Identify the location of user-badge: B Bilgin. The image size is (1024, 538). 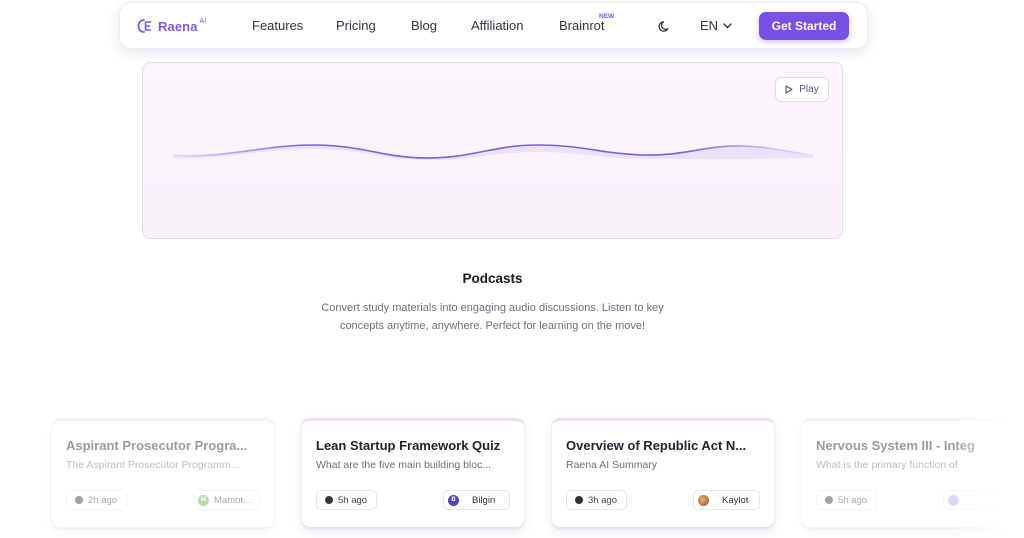
(476, 500).